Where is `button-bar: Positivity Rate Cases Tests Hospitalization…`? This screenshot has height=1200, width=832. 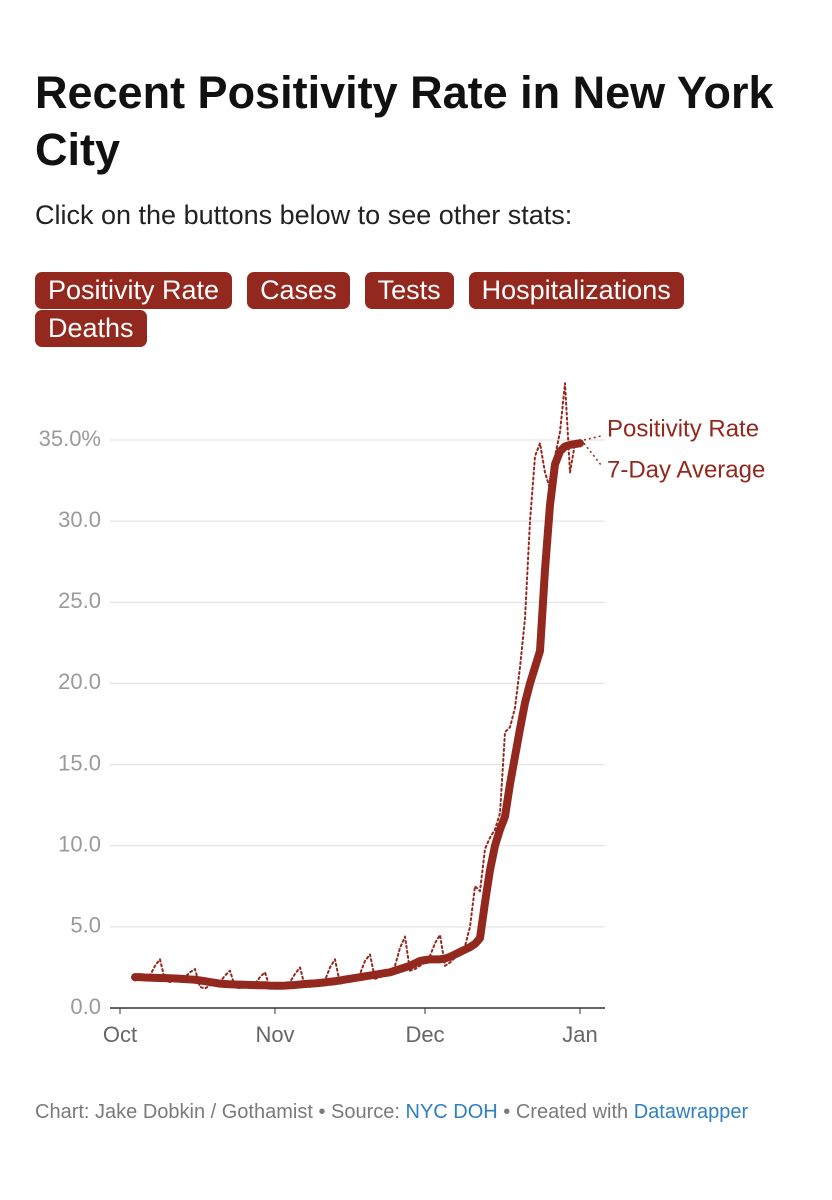
button-bar: Positivity Rate Cases Tests Hospitalization… is located at coordinates (415, 309).